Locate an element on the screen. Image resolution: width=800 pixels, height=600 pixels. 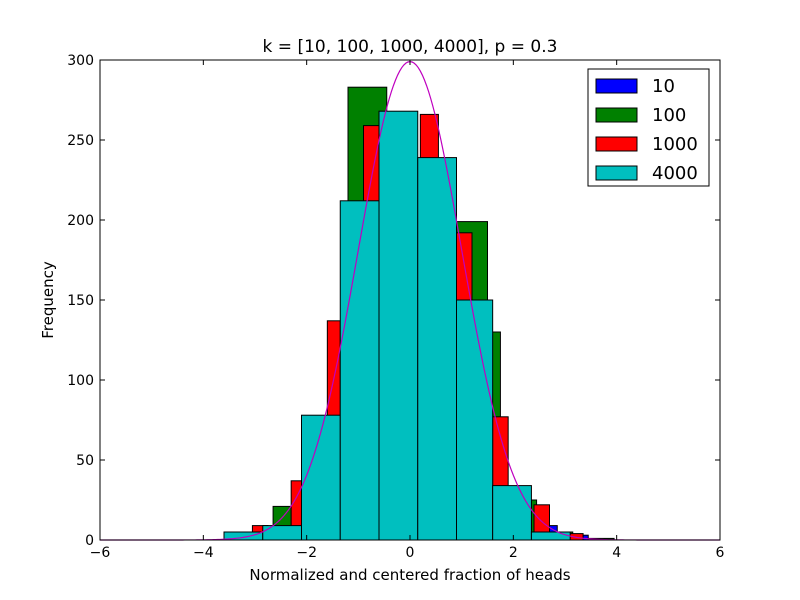
y-tick-label: 150 is located at coordinates (80, 301).